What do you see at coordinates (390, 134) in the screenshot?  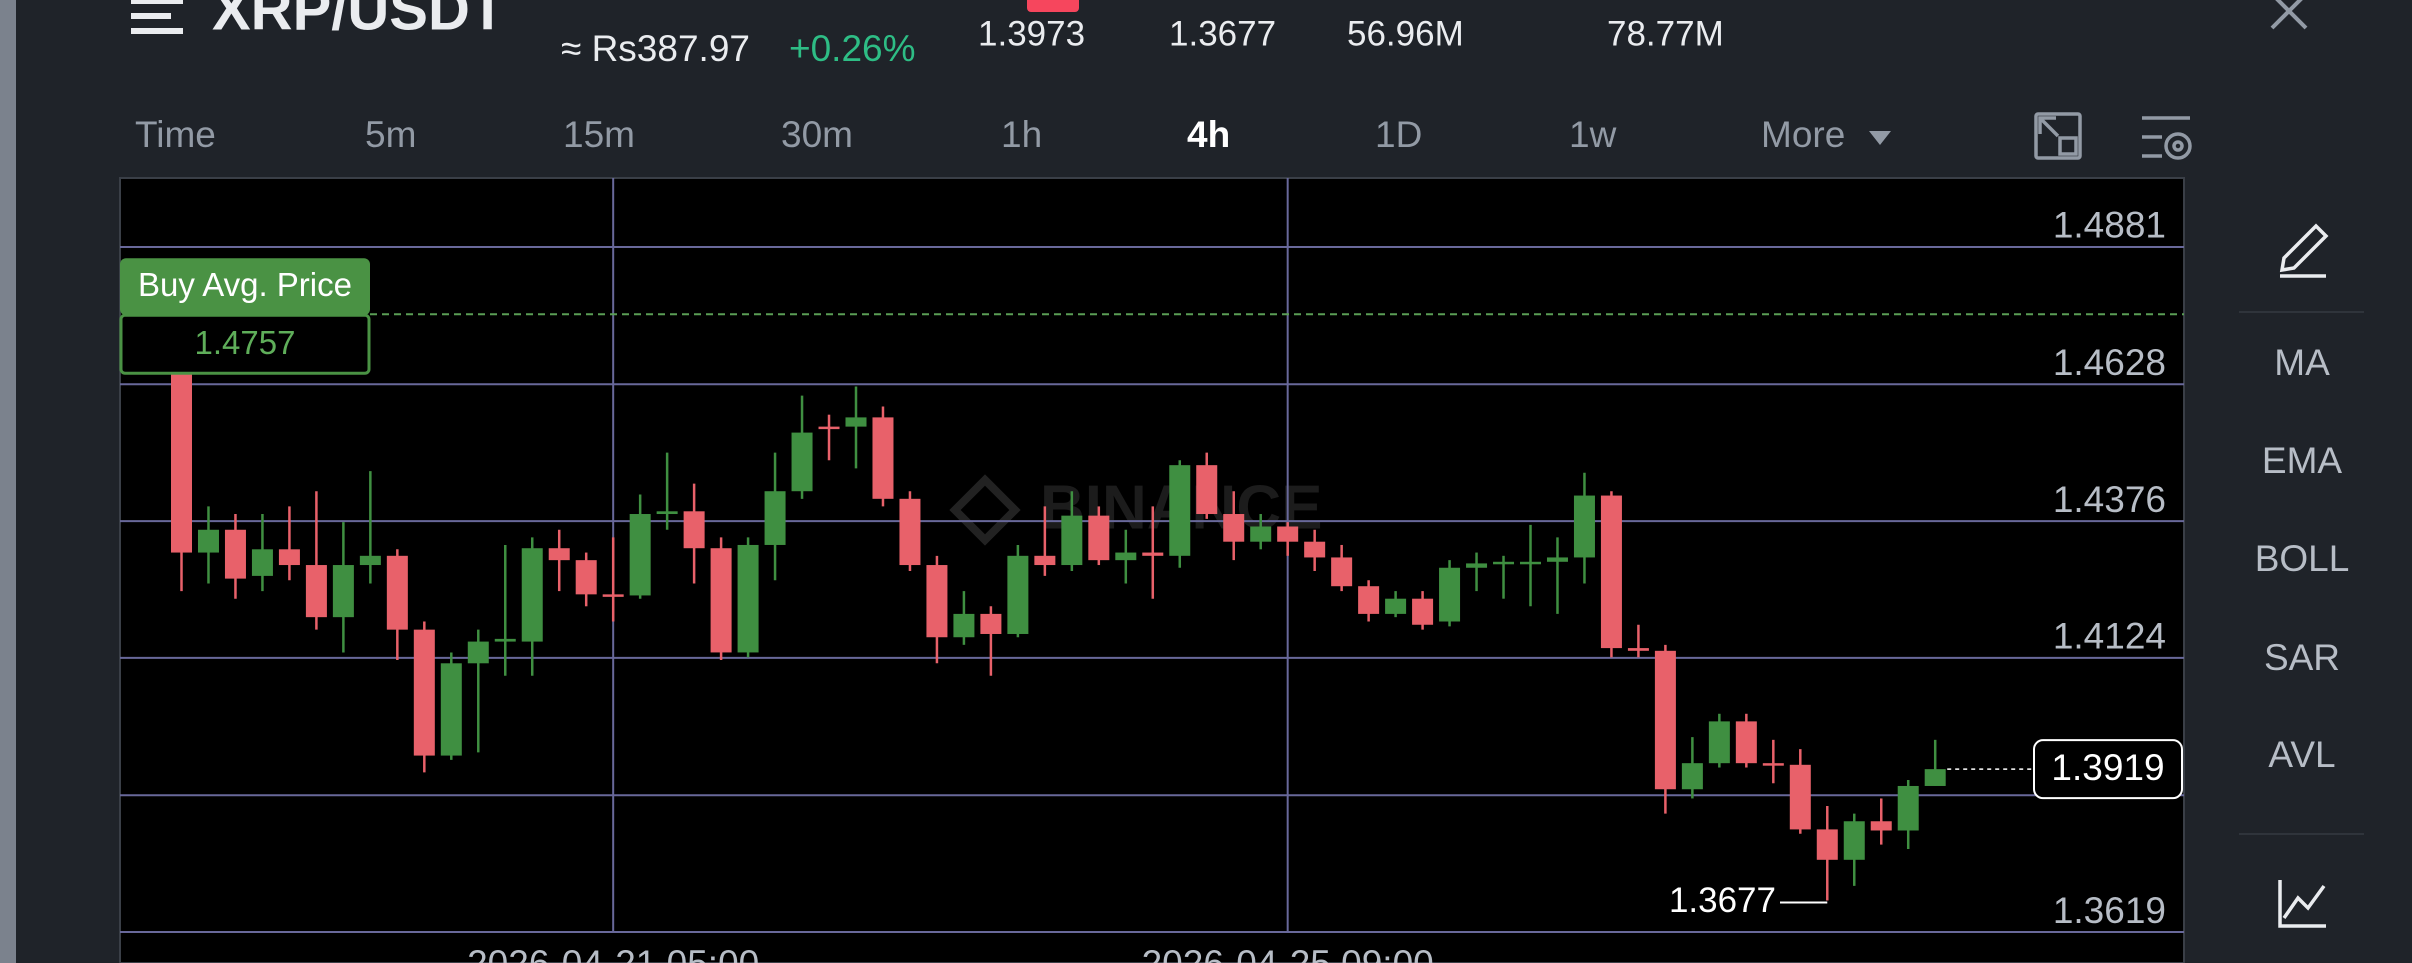 I see `timeframe-tab: 5m` at bounding box center [390, 134].